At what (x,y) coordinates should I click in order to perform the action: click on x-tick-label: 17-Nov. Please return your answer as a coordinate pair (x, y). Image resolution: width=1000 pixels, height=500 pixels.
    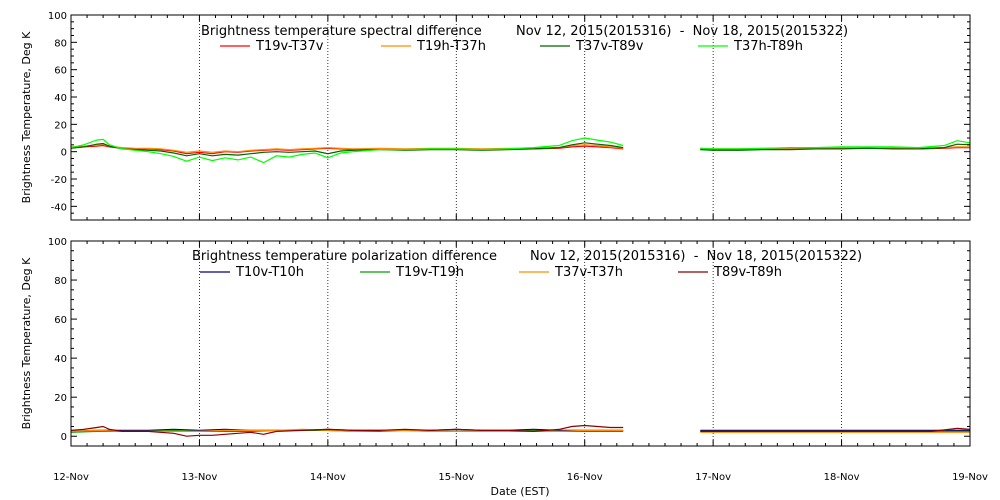
    Looking at the image, I should click on (713, 477).